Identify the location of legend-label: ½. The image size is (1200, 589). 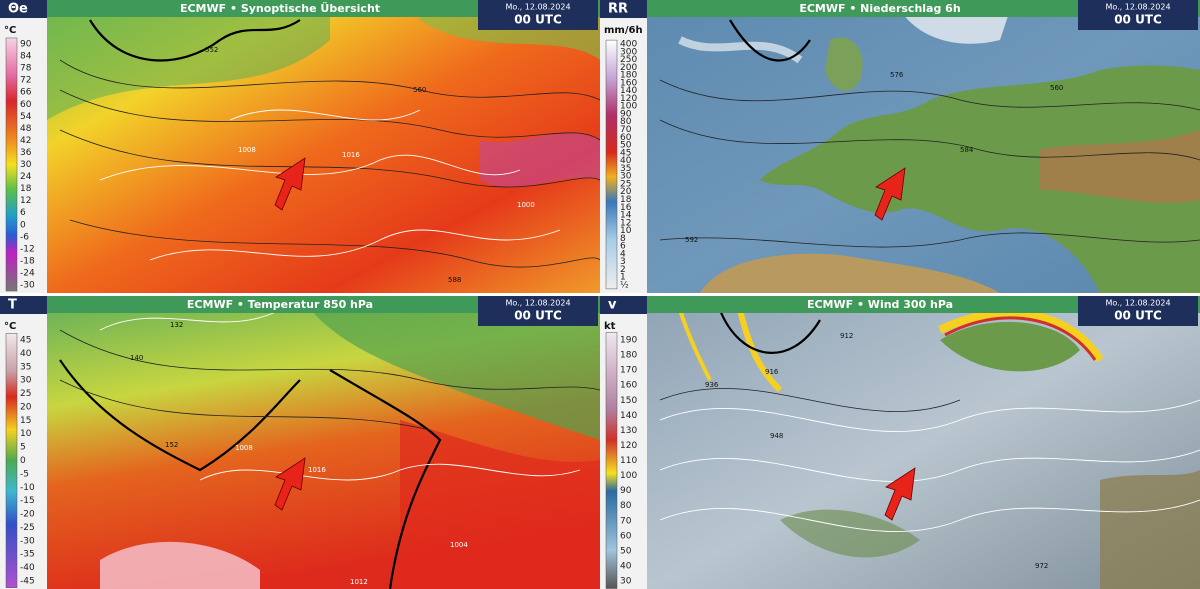
(624, 286).